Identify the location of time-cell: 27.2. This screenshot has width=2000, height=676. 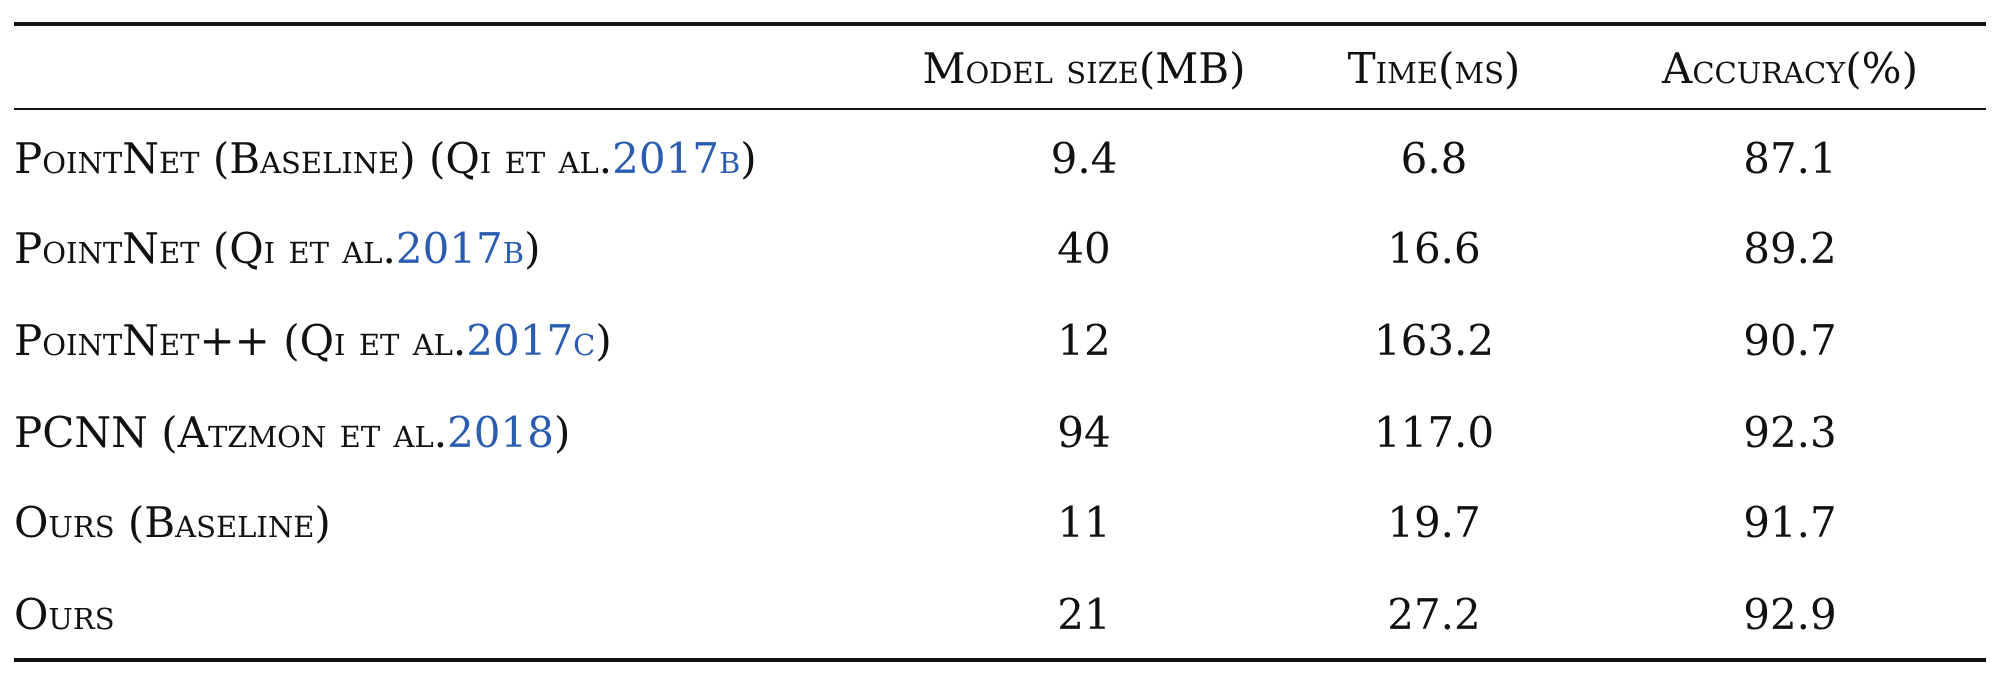
(1434, 614).